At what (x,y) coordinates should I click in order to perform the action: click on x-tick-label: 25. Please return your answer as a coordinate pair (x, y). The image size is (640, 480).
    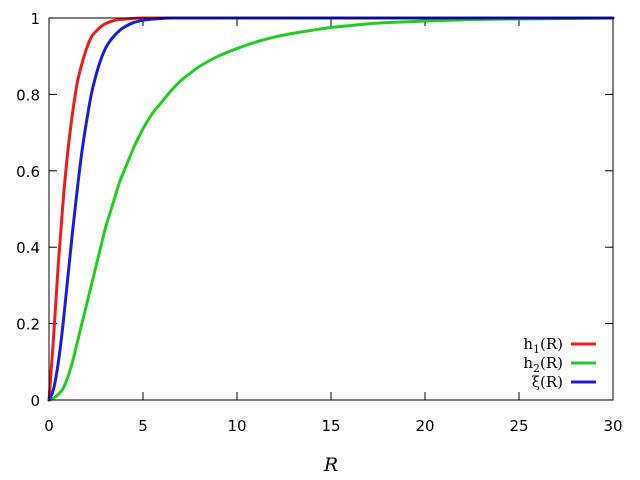
    Looking at the image, I should click on (518, 426).